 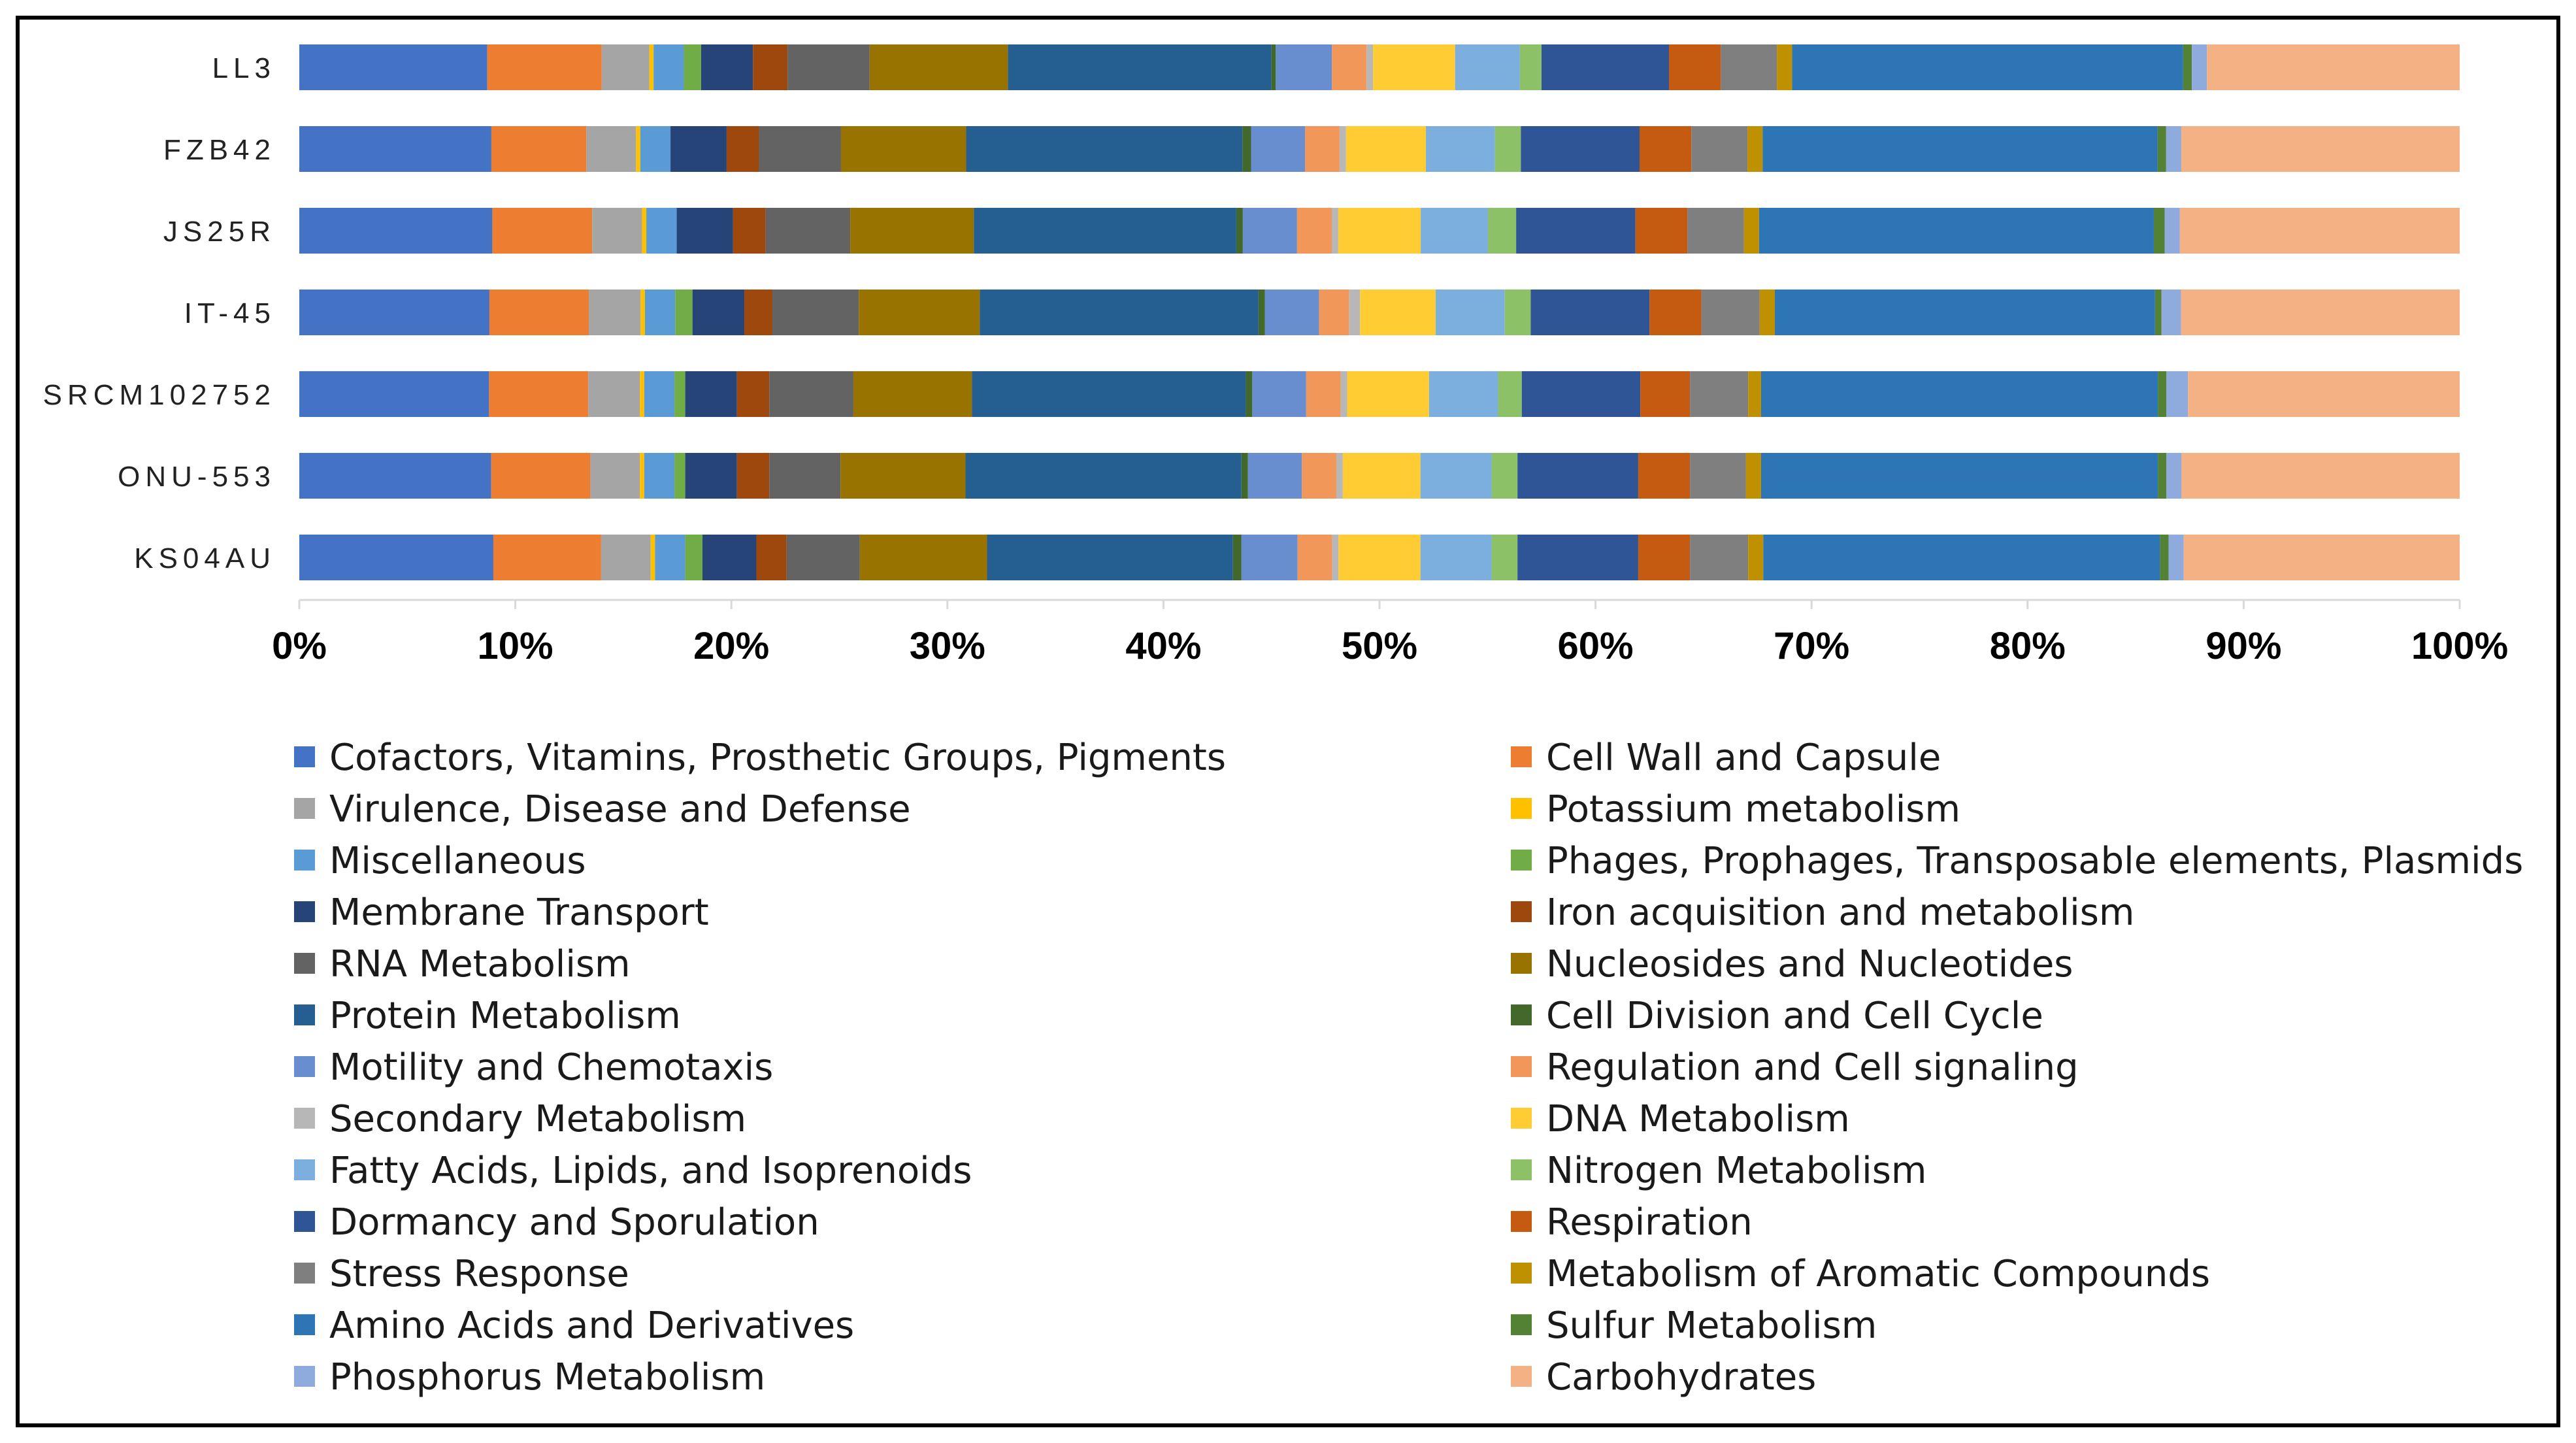 I want to click on bar-segment-js25r-motility-and-chemotaxis, so click(x=1269, y=231).